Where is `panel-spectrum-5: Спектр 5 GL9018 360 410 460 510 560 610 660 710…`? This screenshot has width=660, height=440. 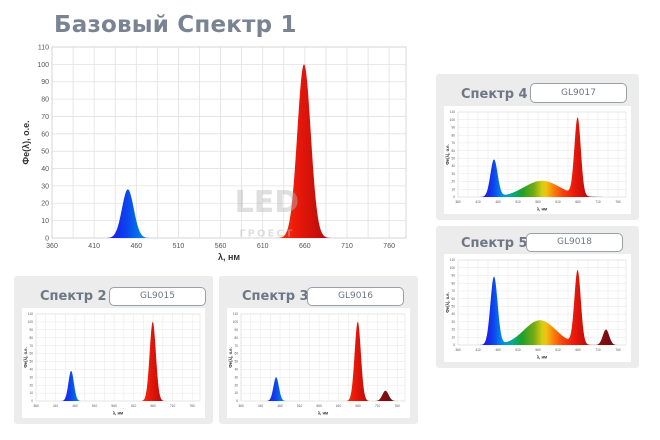
panel-spectrum-5: Спектр 5 GL9018 360 410 460 510 560 610 660 710… is located at coordinates (537, 297).